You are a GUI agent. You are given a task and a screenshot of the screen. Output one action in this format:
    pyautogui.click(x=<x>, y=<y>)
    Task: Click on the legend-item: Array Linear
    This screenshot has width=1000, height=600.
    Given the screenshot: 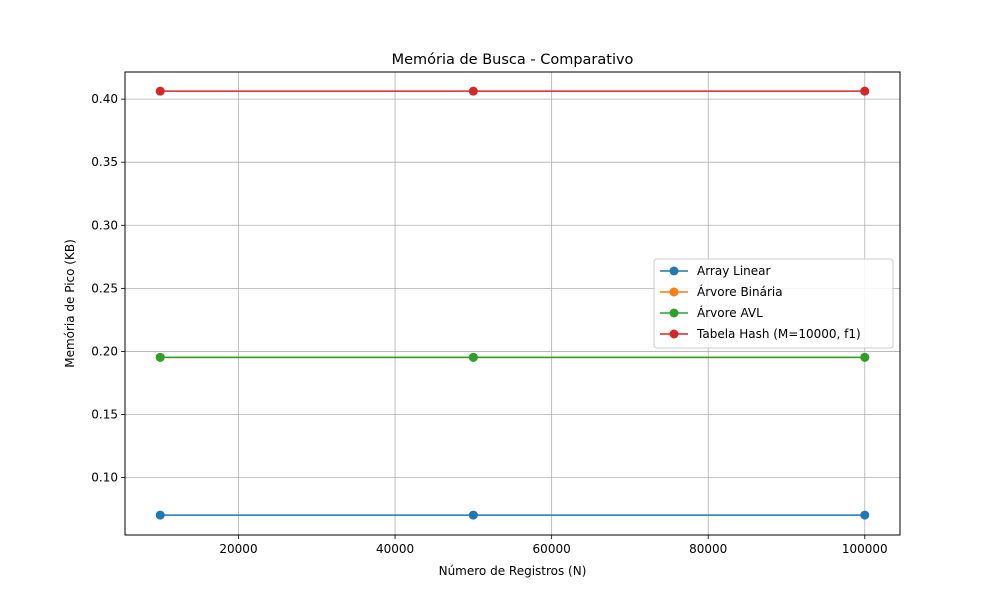 What is the action you would take?
    pyautogui.click(x=715, y=271)
    